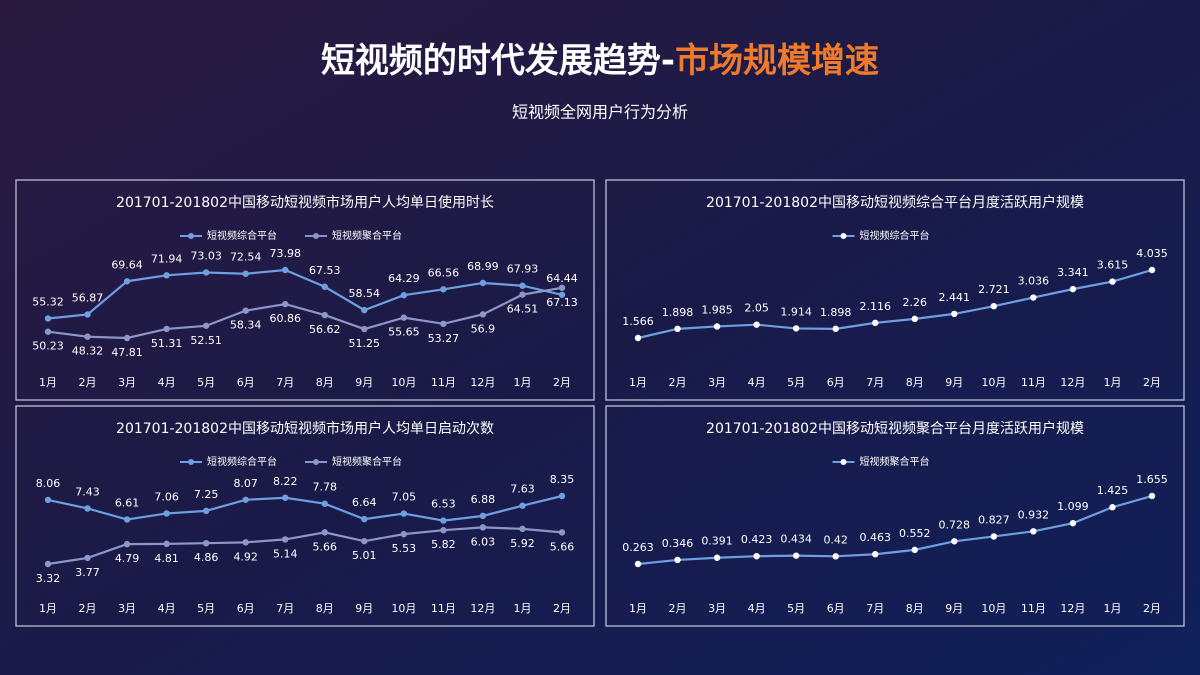  What do you see at coordinates (285, 318) in the screenshot?
I see `data-label: 60.86` at bounding box center [285, 318].